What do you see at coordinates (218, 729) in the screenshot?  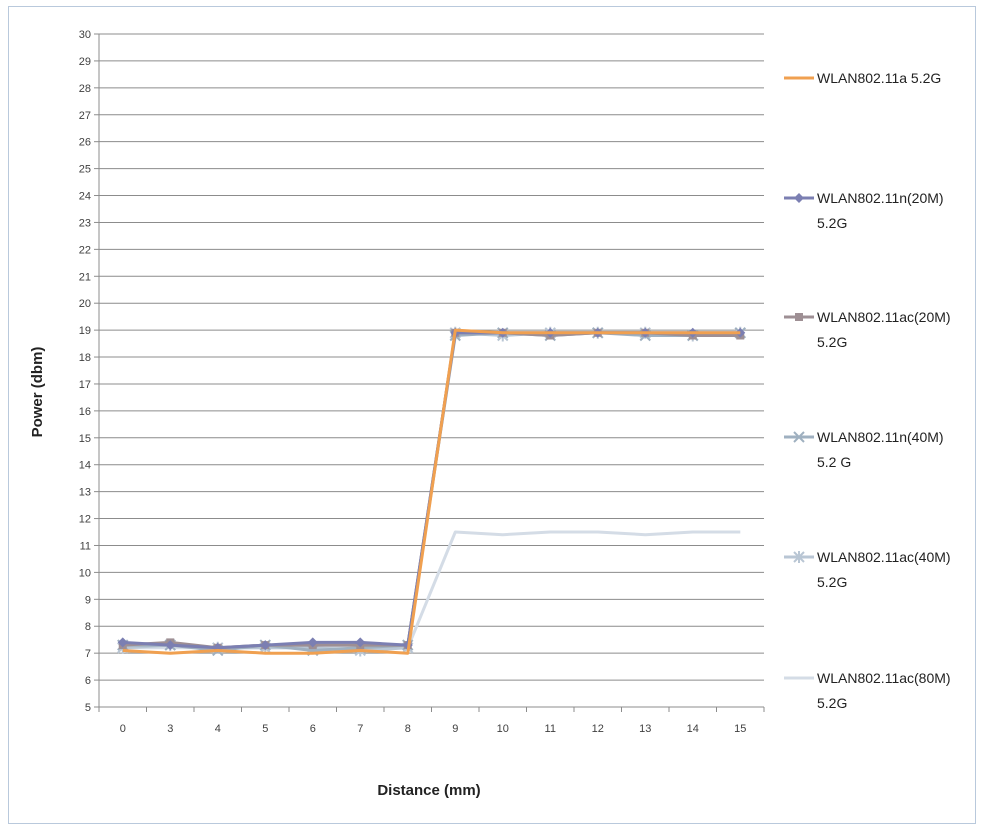 I see `x-tick-label: 4` at bounding box center [218, 729].